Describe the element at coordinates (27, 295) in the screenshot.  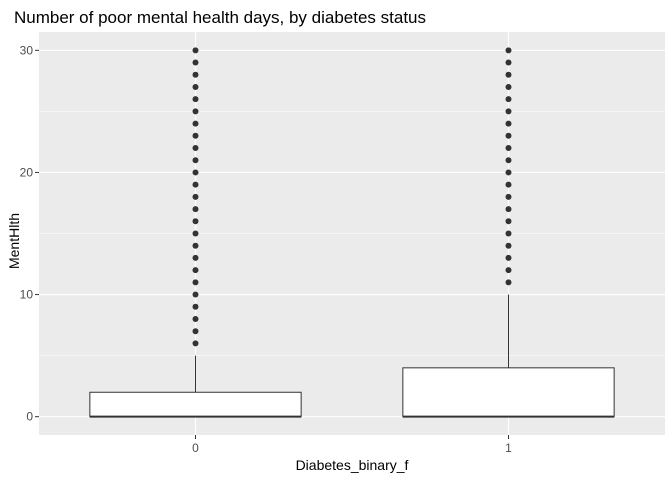
I see `y-tick-label: 10` at that location.